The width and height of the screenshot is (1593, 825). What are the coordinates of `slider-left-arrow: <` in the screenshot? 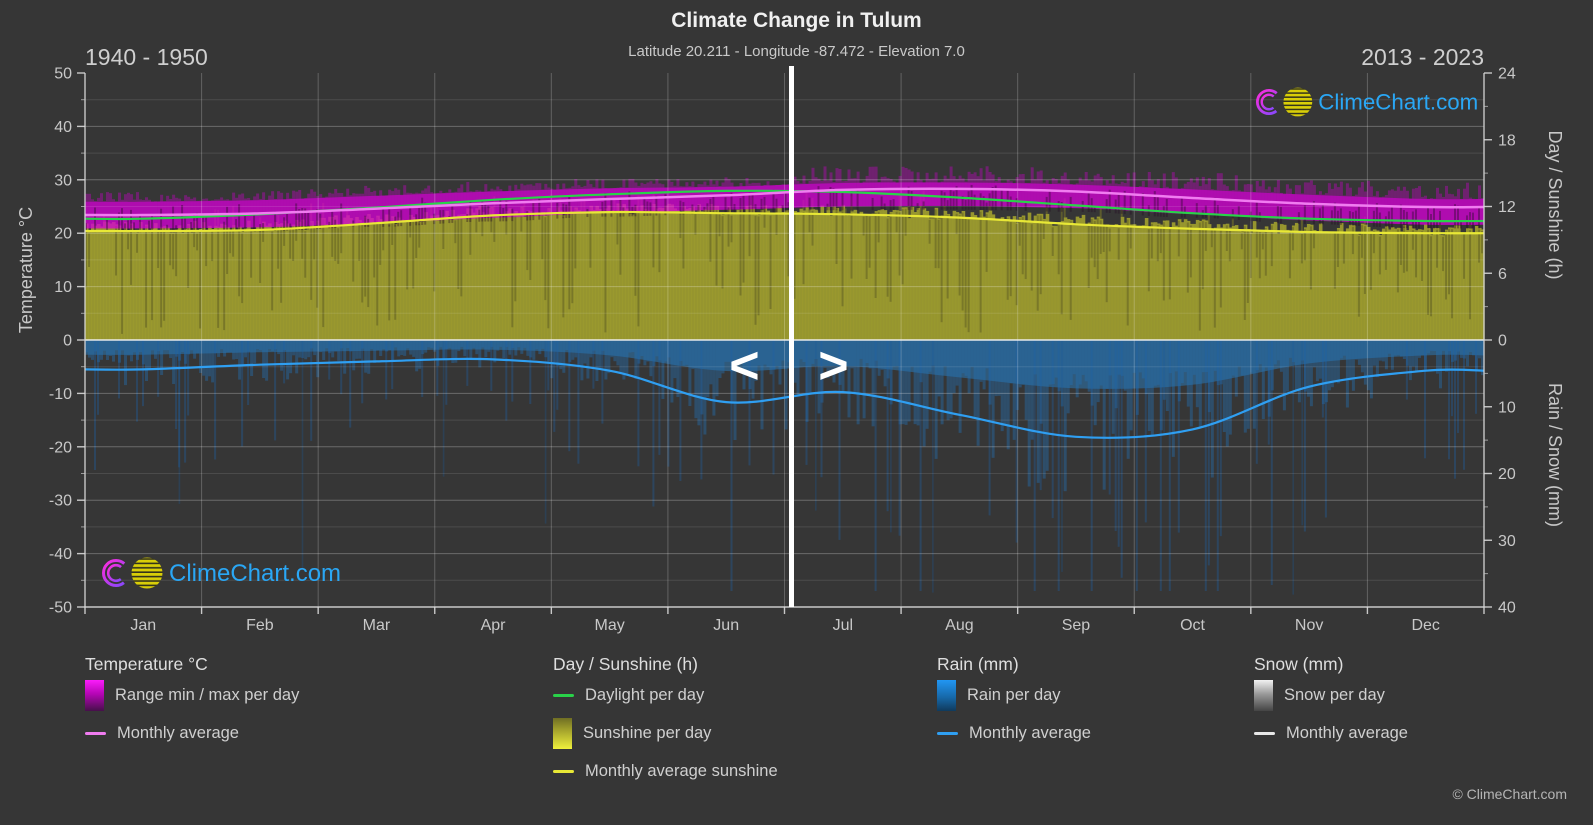 It's located at (744, 366).